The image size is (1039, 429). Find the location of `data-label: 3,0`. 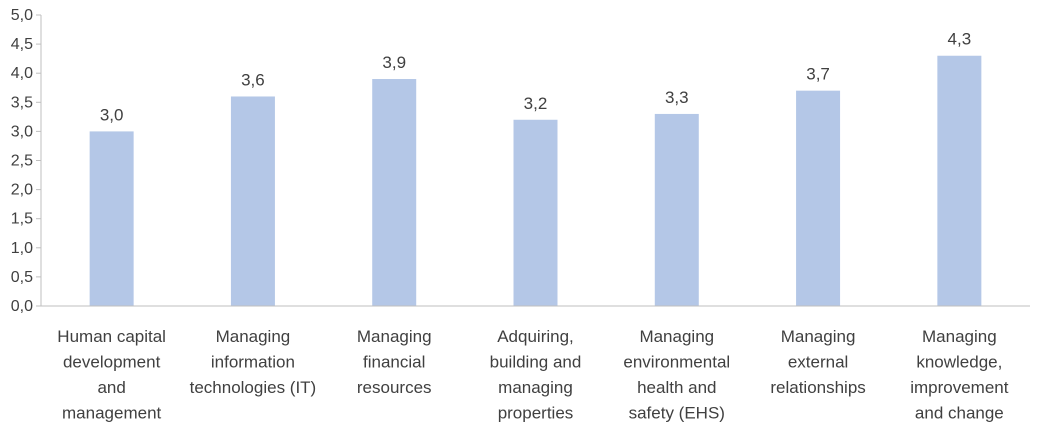

data-label: 3,0 is located at coordinates (112, 114).